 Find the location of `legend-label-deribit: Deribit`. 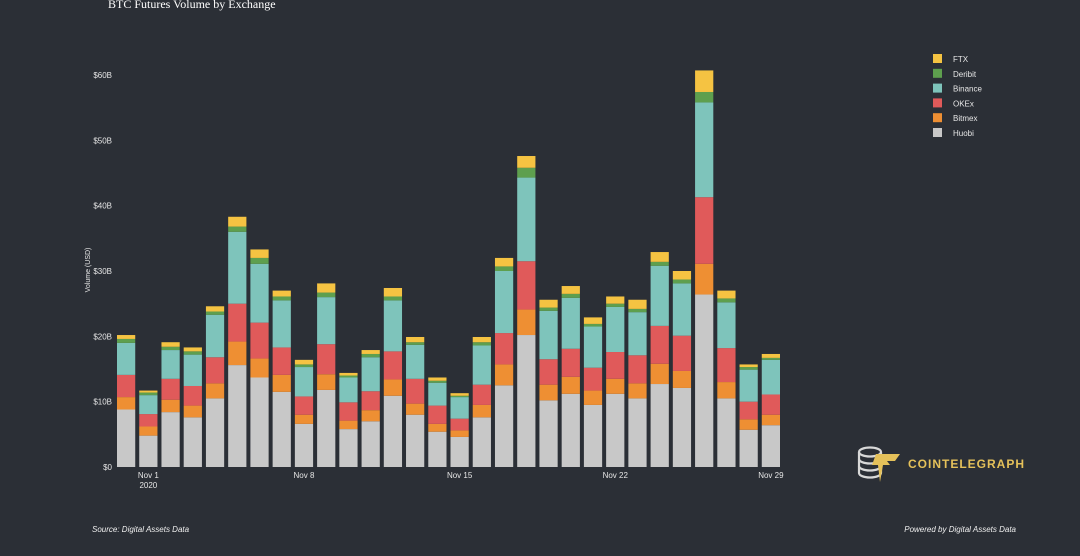

legend-label-deribit: Deribit is located at coordinates (965, 74).